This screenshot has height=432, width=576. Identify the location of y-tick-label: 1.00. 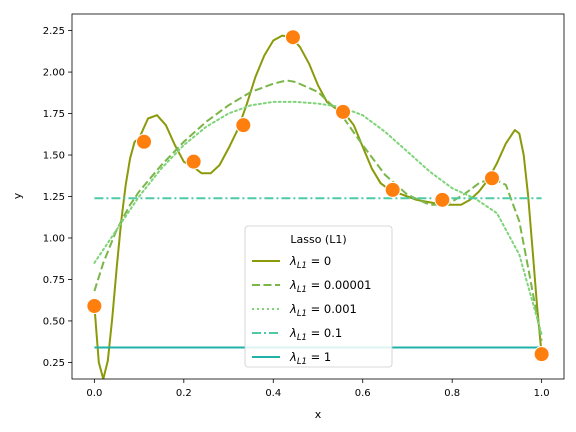
(54, 238).